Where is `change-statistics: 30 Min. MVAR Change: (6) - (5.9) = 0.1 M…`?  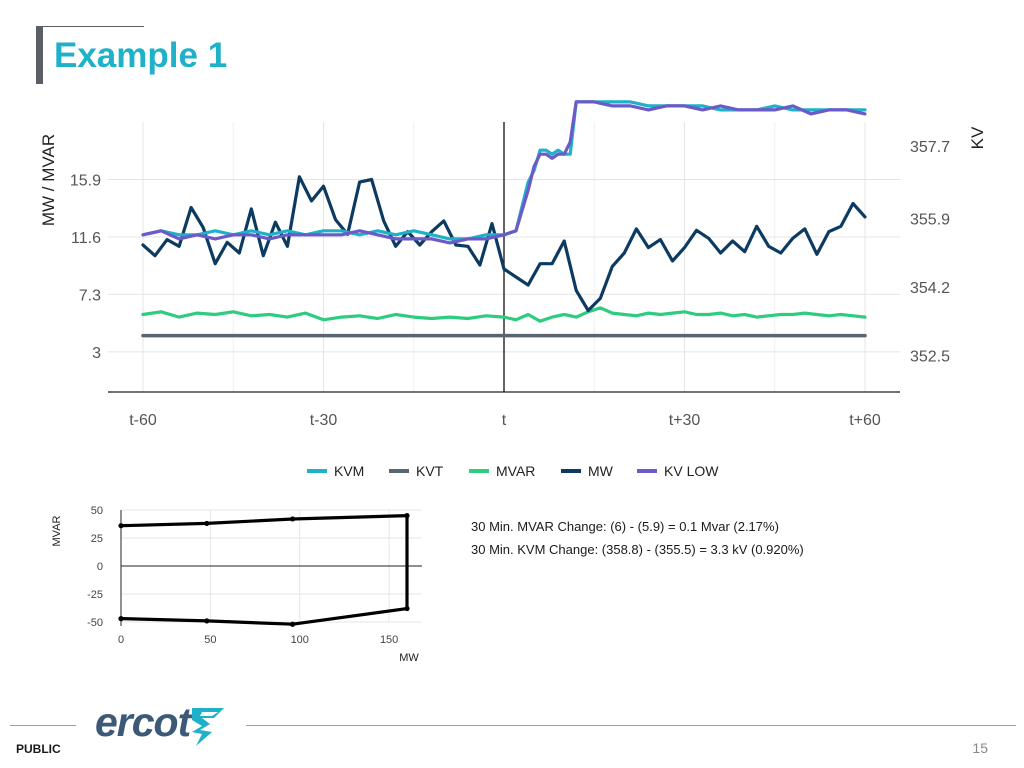
change-statistics: 30 Min. MVAR Change: (6) - (5.9) = 0.1 M… is located at coordinates (637, 538).